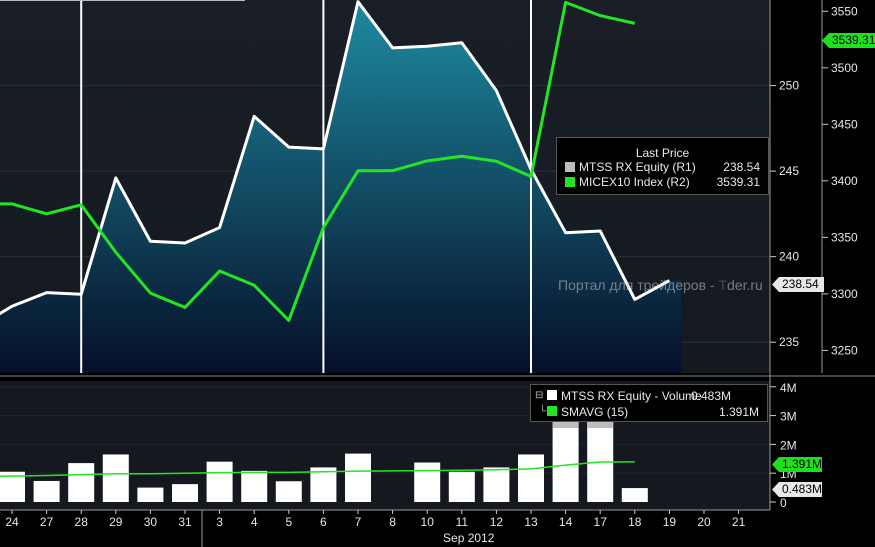 This screenshot has width=875, height=547. Describe the element at coordinates (738, 412) in the screenshot. I see `legend-value-sma: 1.391M` at that location.